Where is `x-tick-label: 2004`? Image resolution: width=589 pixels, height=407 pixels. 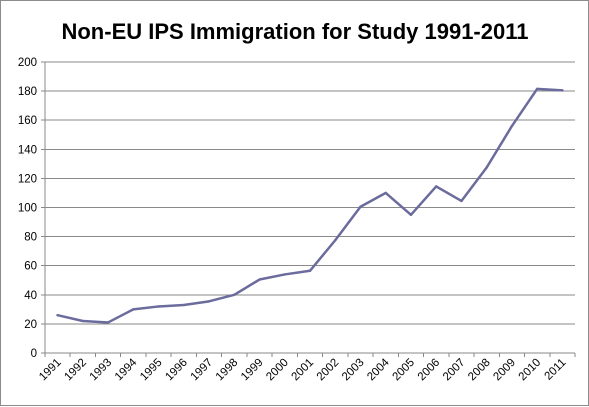
x-tick-label: 2004 is located at coordinates (378, 369).